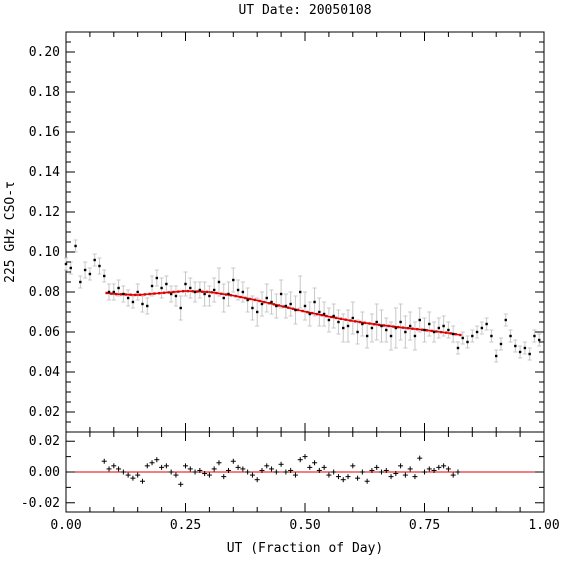  Describe the element at coordinates (44, 472) in the screenshot. I see `y-tick-label: 0.00` at that location.